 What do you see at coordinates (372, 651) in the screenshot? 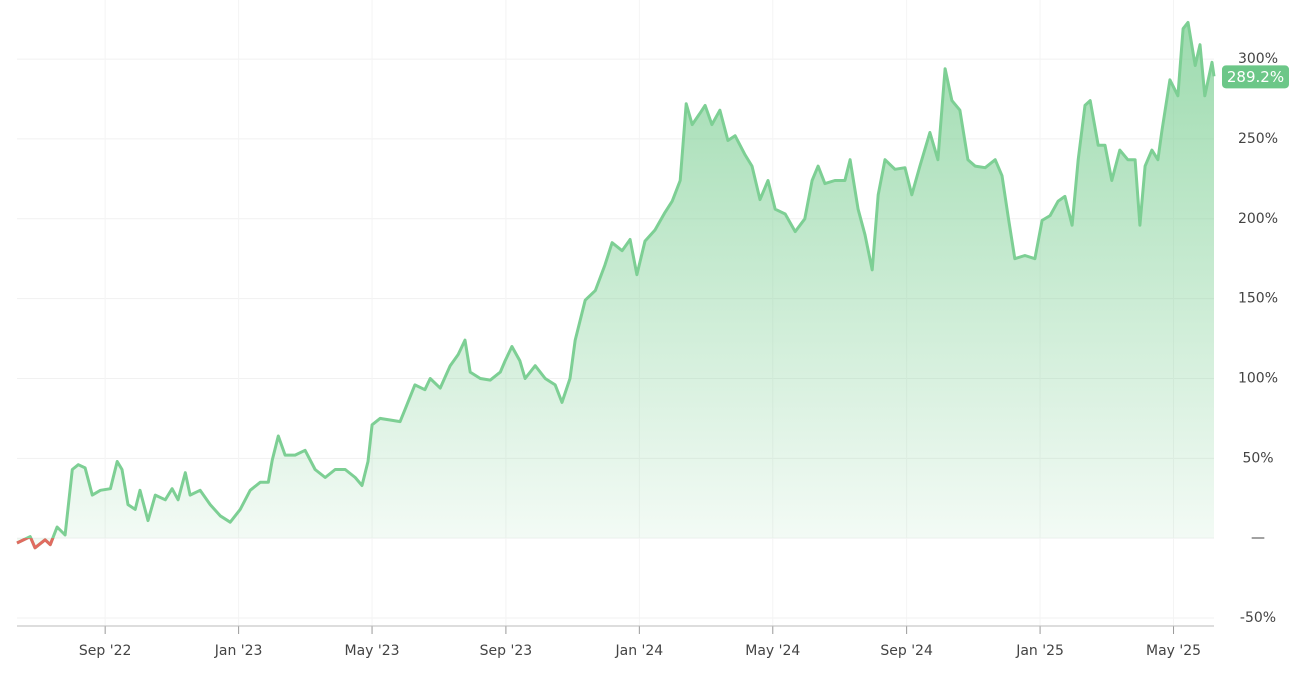
I see `x-tick-label: May '23` at bounding box center [372, 651].